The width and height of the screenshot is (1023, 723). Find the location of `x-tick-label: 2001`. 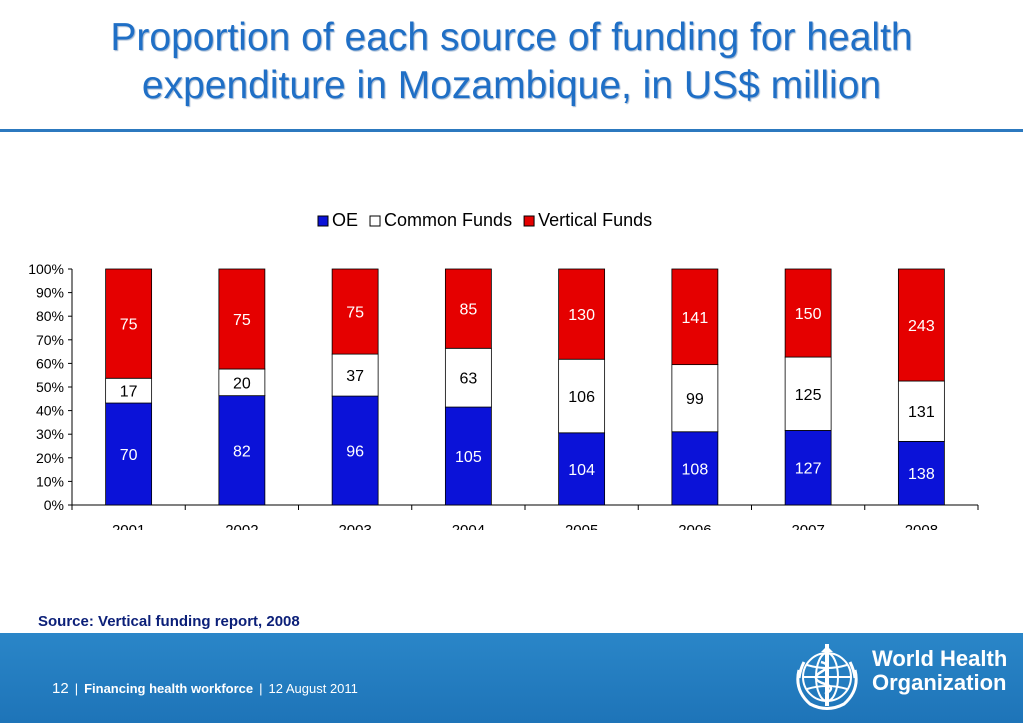

x-tick-label: 2001 is located at coordinates (128, 526).